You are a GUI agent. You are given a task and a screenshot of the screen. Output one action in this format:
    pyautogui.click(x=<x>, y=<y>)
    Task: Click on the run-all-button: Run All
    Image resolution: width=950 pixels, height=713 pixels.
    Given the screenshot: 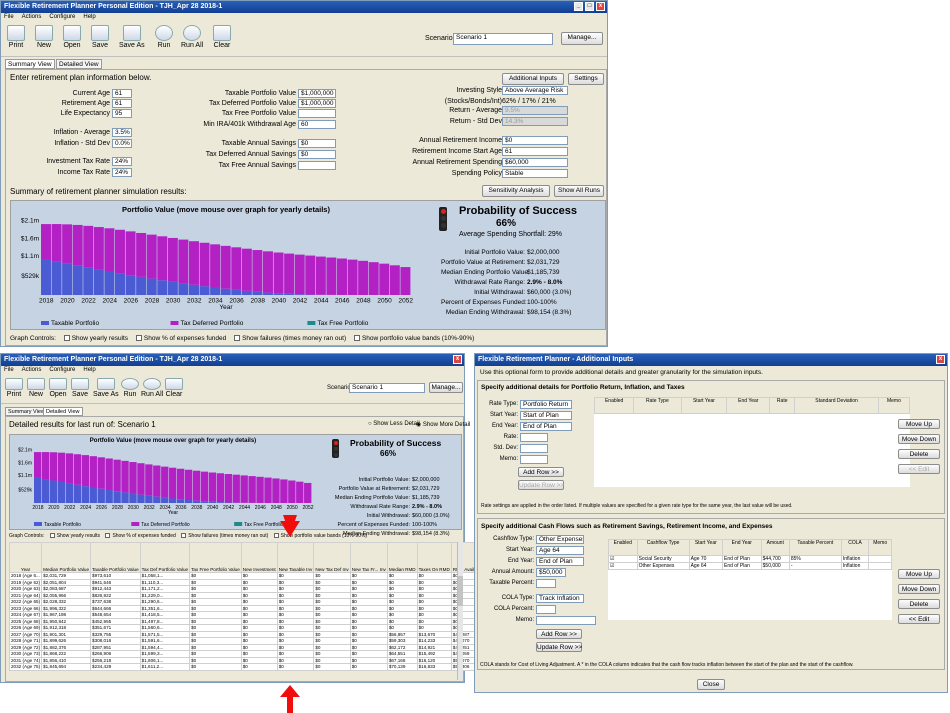 What is the action you would take?
    pyautogui.click(x=152, y=388)
    